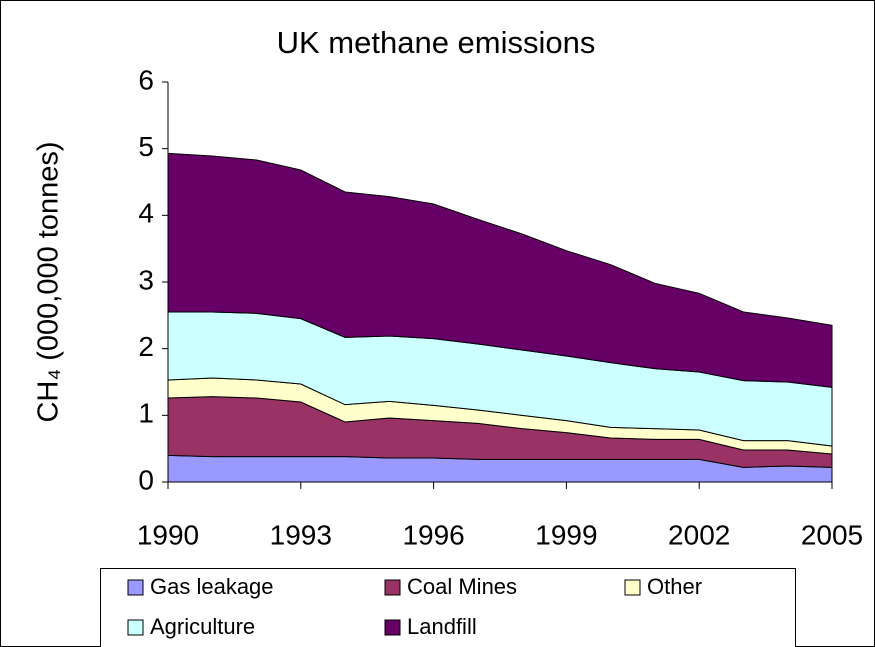  I want to click on x-tick-label: 2002, so click(699, 534).